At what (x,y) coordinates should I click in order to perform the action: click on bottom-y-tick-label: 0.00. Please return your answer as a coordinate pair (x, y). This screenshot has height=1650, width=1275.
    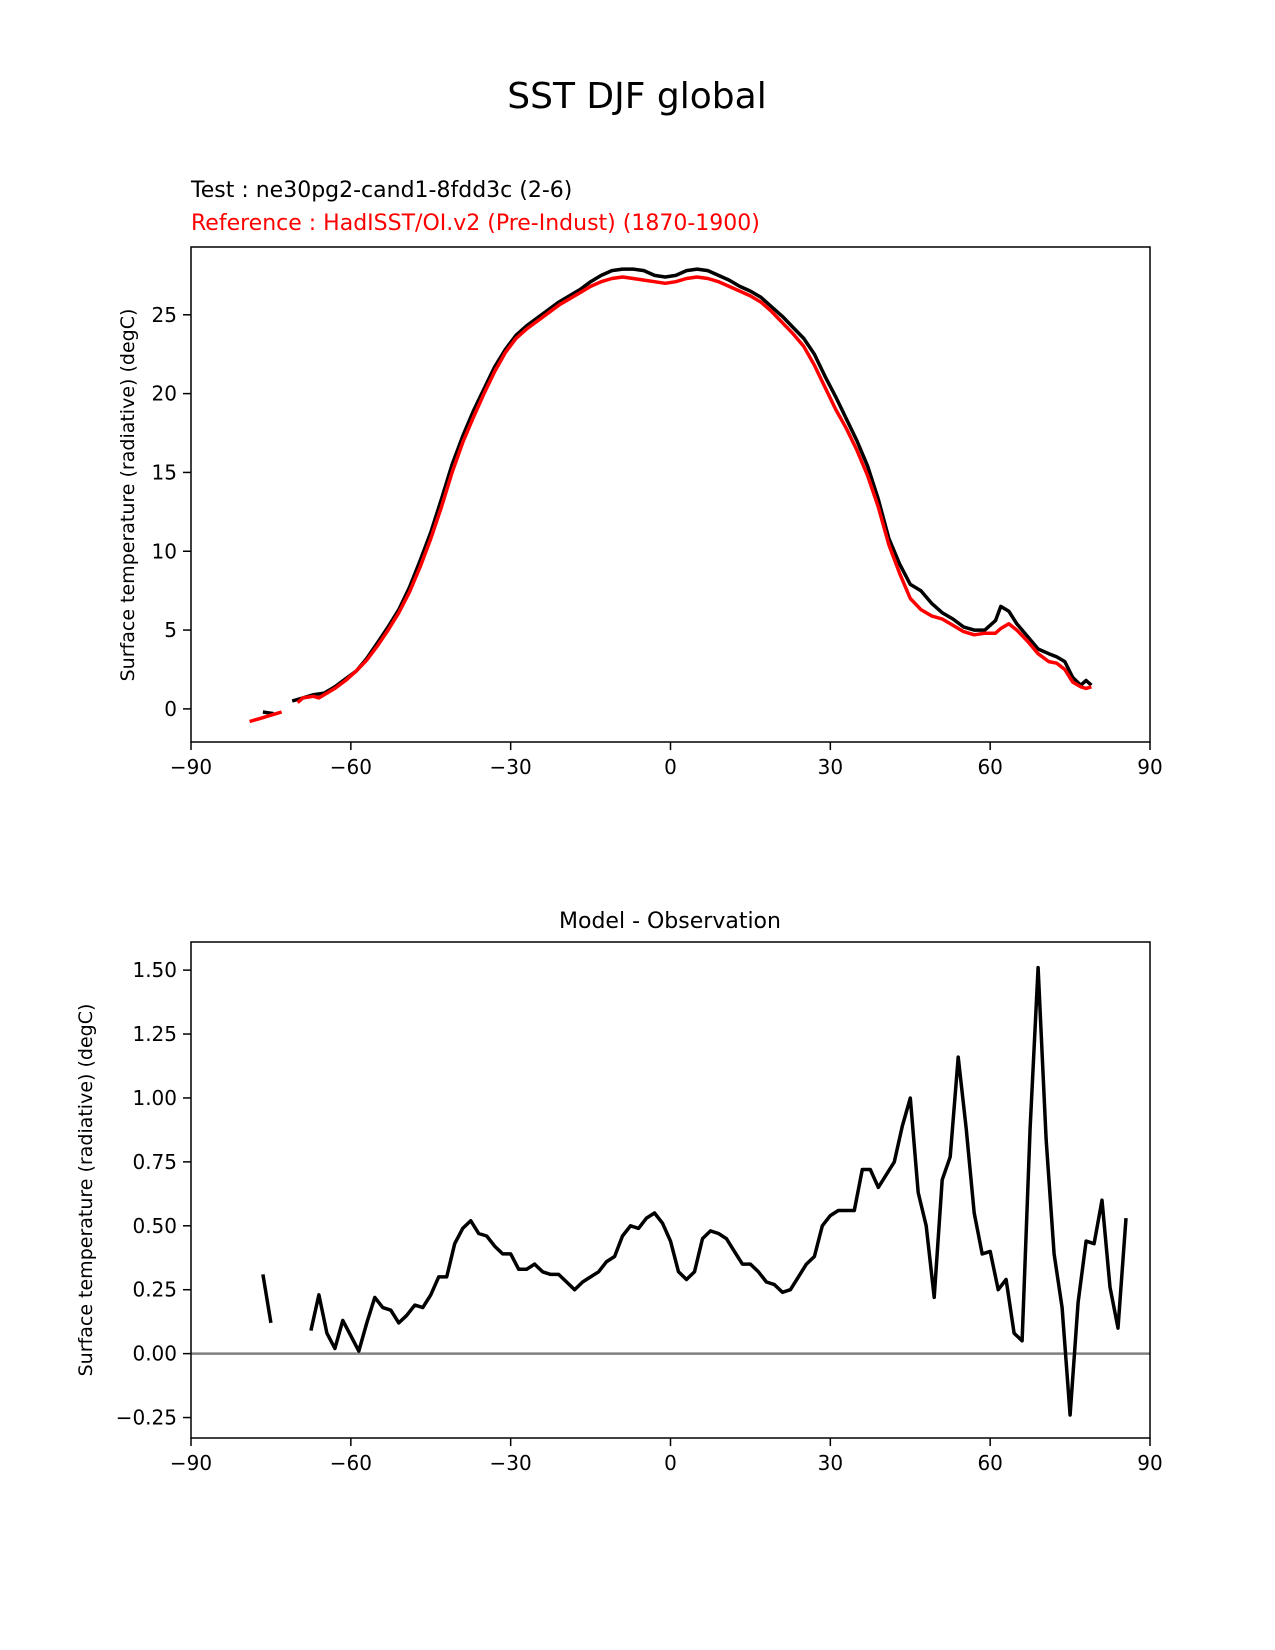
    Looking at the image, I should click on (154, 1354).